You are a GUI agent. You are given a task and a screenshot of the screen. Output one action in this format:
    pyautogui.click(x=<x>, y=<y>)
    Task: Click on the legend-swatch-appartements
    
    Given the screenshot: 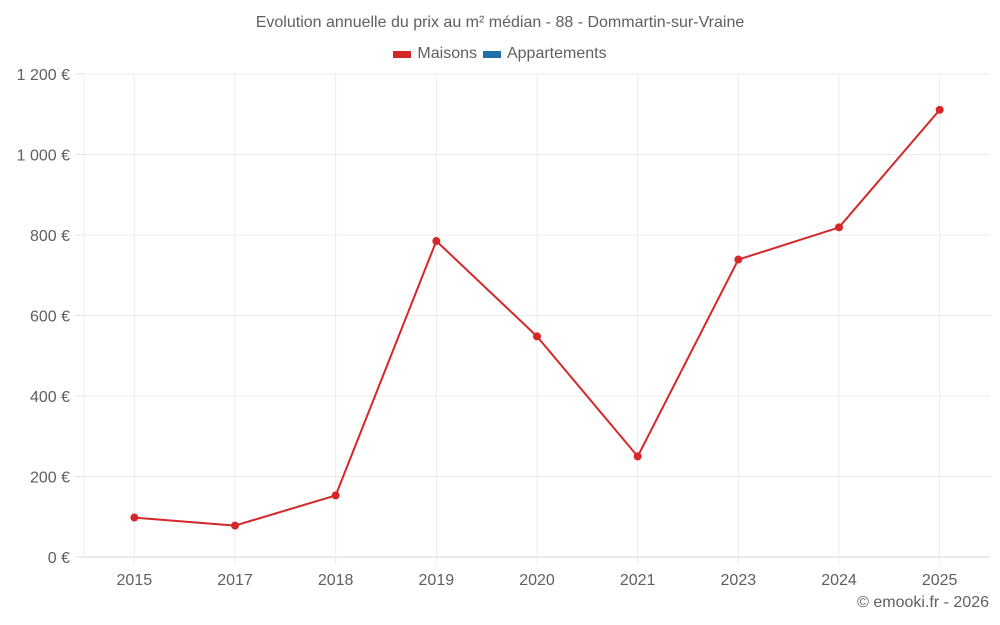 What is the action you would take?
    pyautogui.click(x=491, y=54)
    